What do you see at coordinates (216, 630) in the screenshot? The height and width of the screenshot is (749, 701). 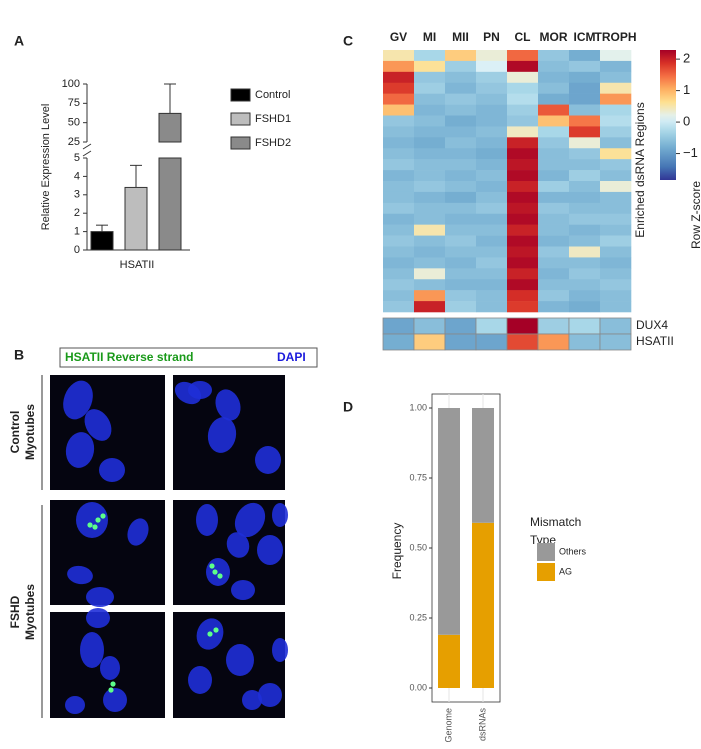 I see `signal-dot` at bounding box center [216, 630].